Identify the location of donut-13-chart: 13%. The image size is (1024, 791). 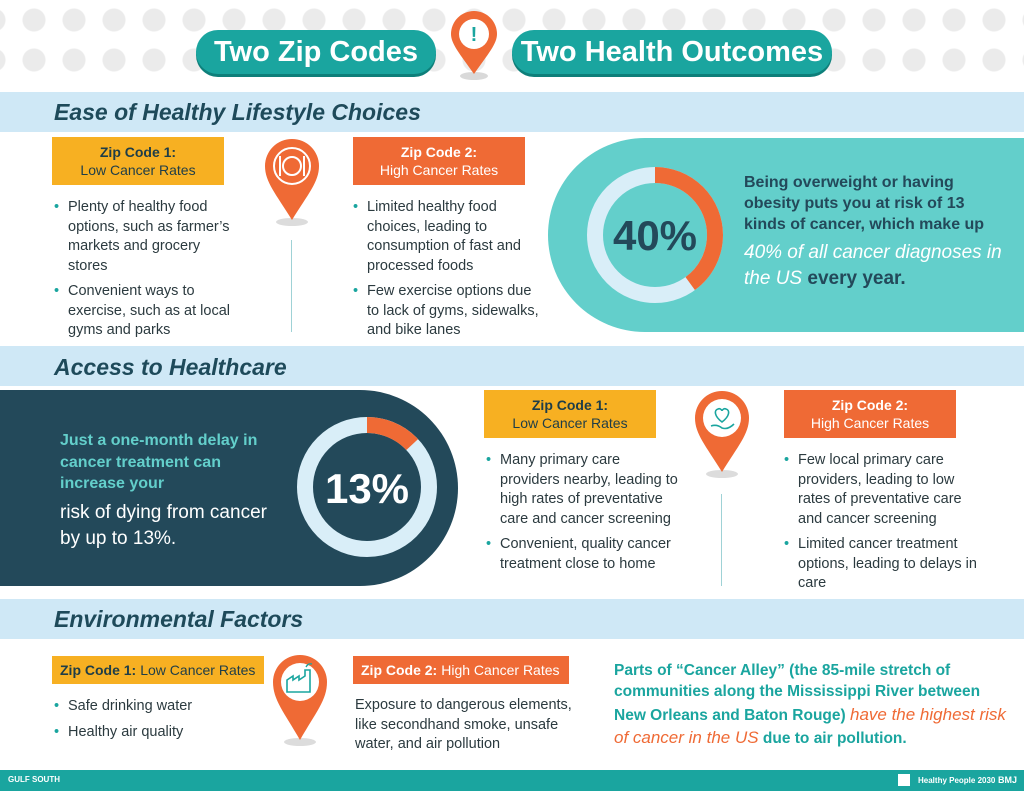
(367, 487).